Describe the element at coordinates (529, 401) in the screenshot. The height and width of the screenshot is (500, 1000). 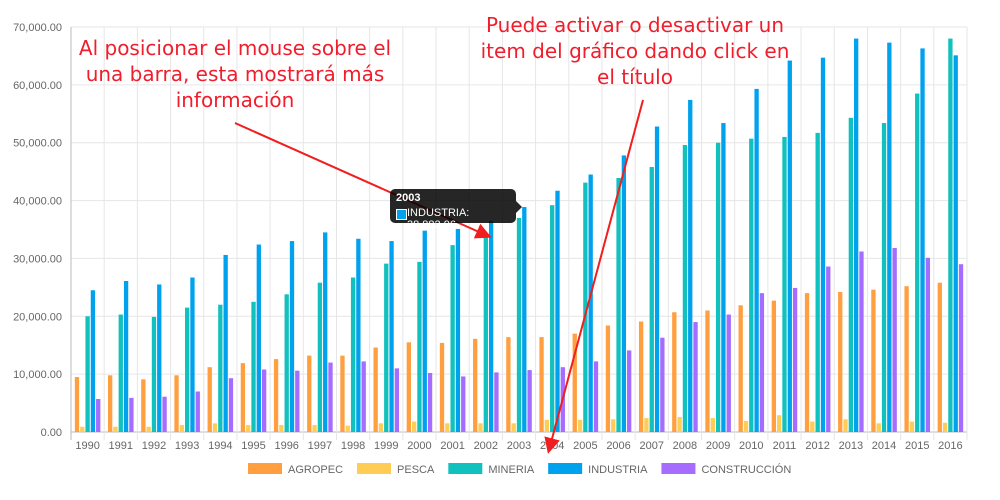
I see `bar-construcción-2003` at that location.